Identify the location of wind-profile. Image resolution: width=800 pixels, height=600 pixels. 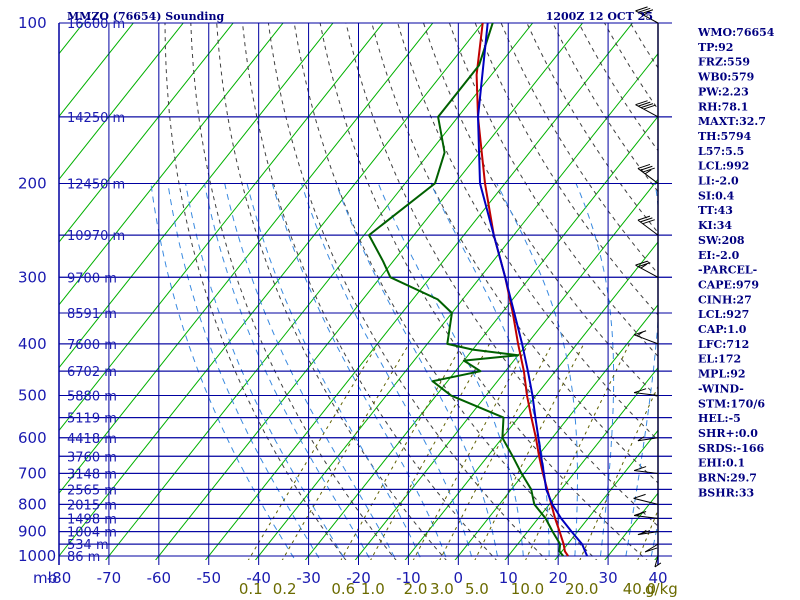
(647, 287).